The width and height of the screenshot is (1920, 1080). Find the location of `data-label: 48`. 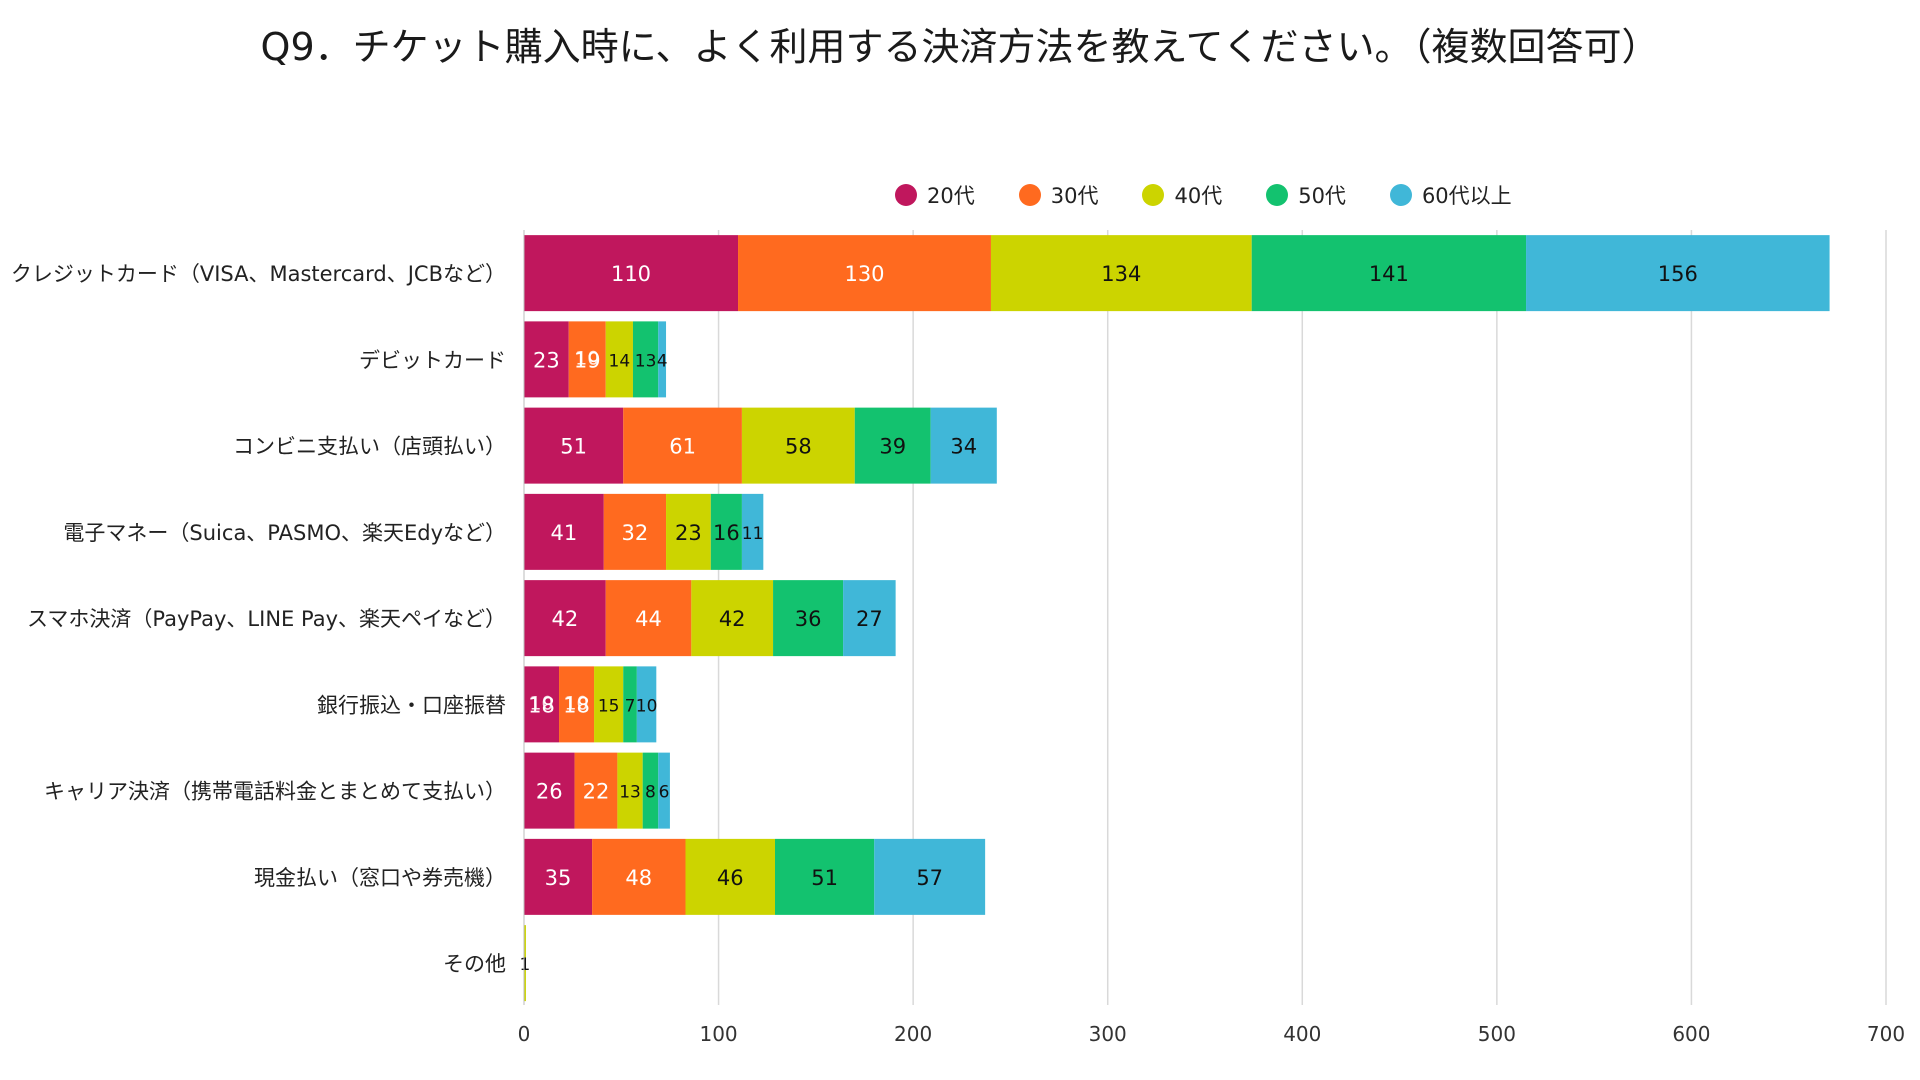

data-label: 48 is located at coordinates (638, 878).